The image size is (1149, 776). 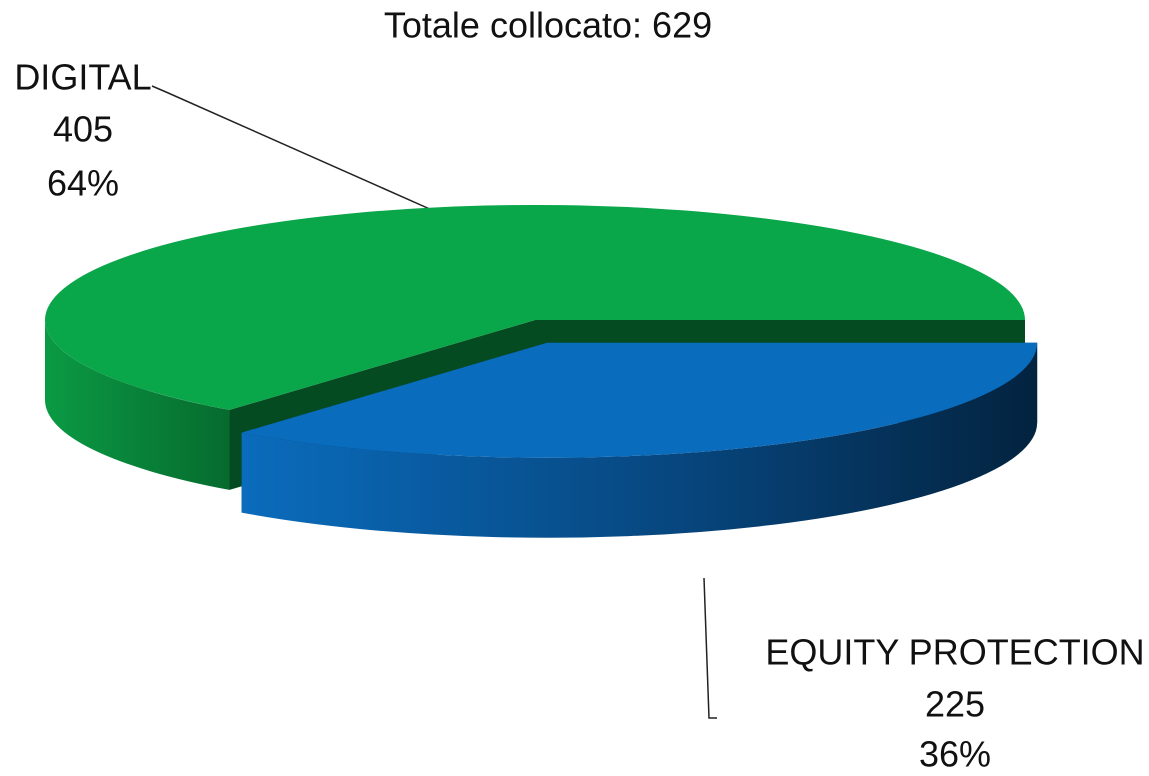 I want to click on slice-label: EQUITY PROTECTION, so click(x=954, y=652).